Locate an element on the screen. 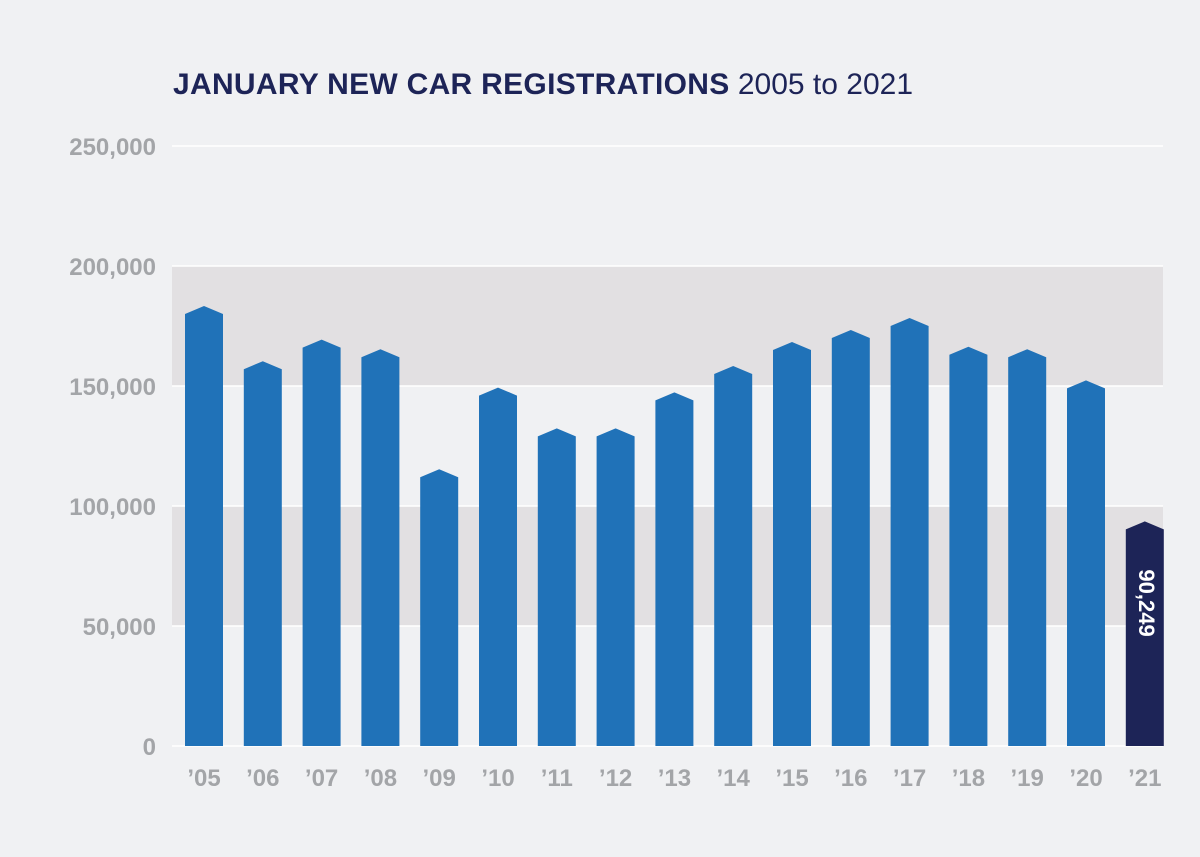 The width and height of the screenshot is (1200, 857). y-tick-label: 150,000 is located at coordinates (112, 387).